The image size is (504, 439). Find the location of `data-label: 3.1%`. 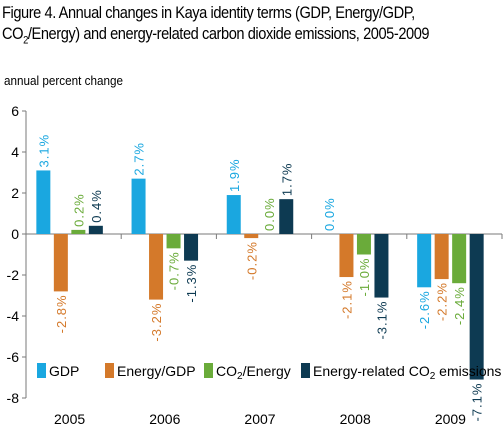

data-label: 3.1% is located at coordinates (43, 151).